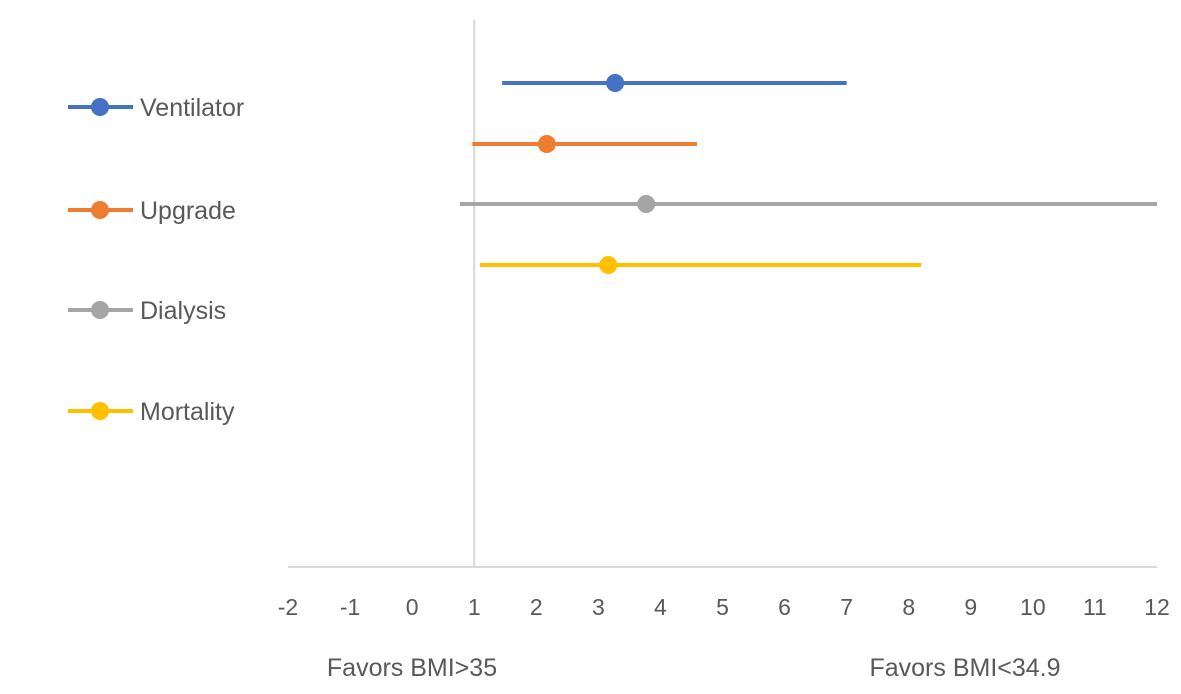 The image size is (1181, 694). I want to click on x-tick-label: 8, so click(908, 607).